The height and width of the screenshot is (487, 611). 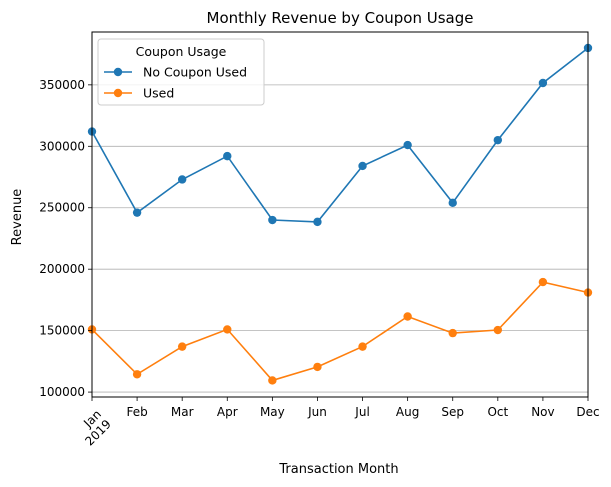 I want to click on y-tick-label: 200000, so click(x=62, y=269).